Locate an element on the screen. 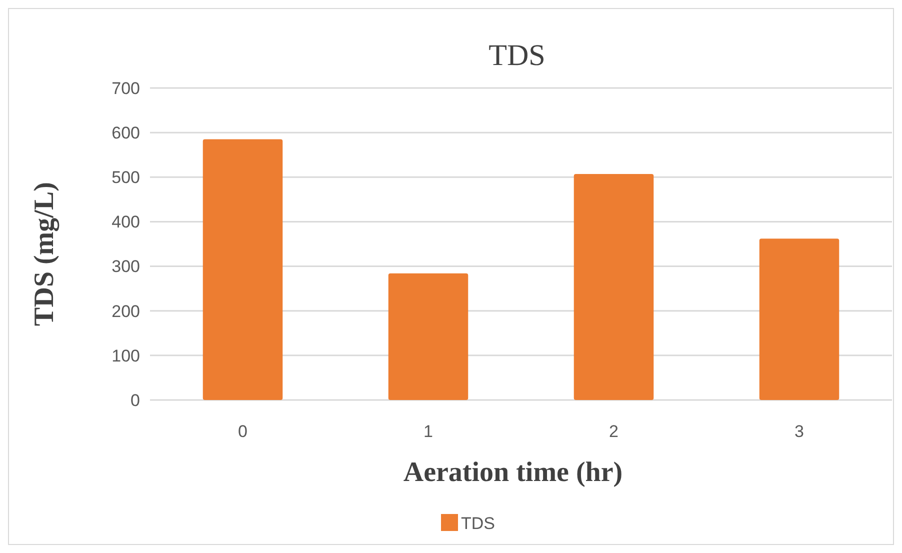  y-tick-label: 400 is located at coordinates (126, 222).